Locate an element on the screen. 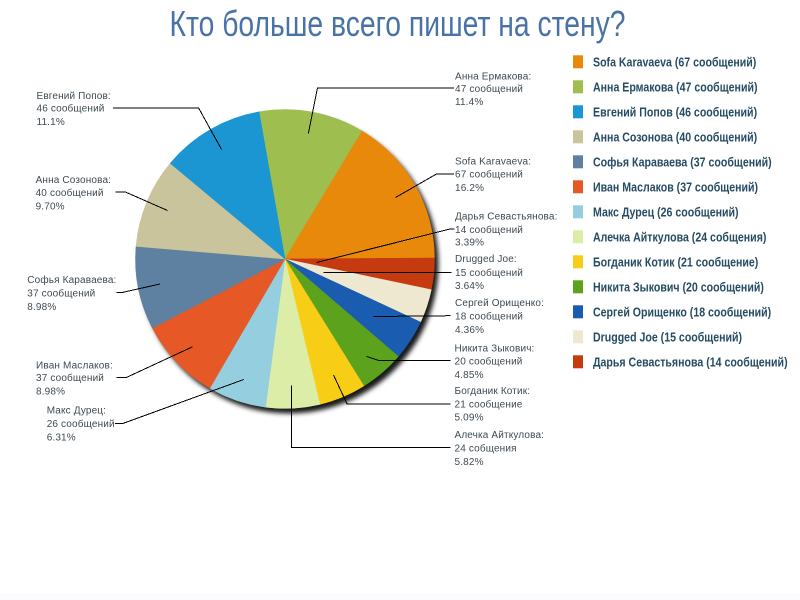 The width and height of the screenshot is (800, 600). svg-text: Сергей Орищенко (18 сообщений) is located at coordinates (682, 311).